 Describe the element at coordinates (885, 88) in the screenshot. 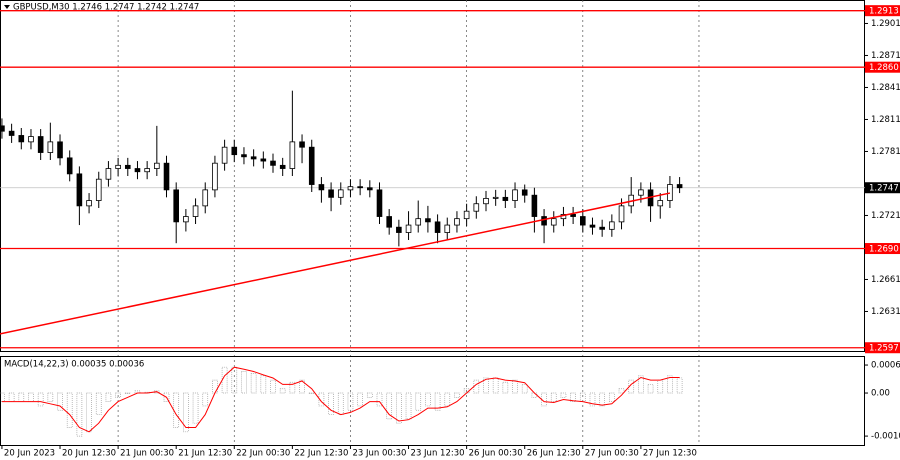

I see `y-tick-label: 1.2841` at that location.